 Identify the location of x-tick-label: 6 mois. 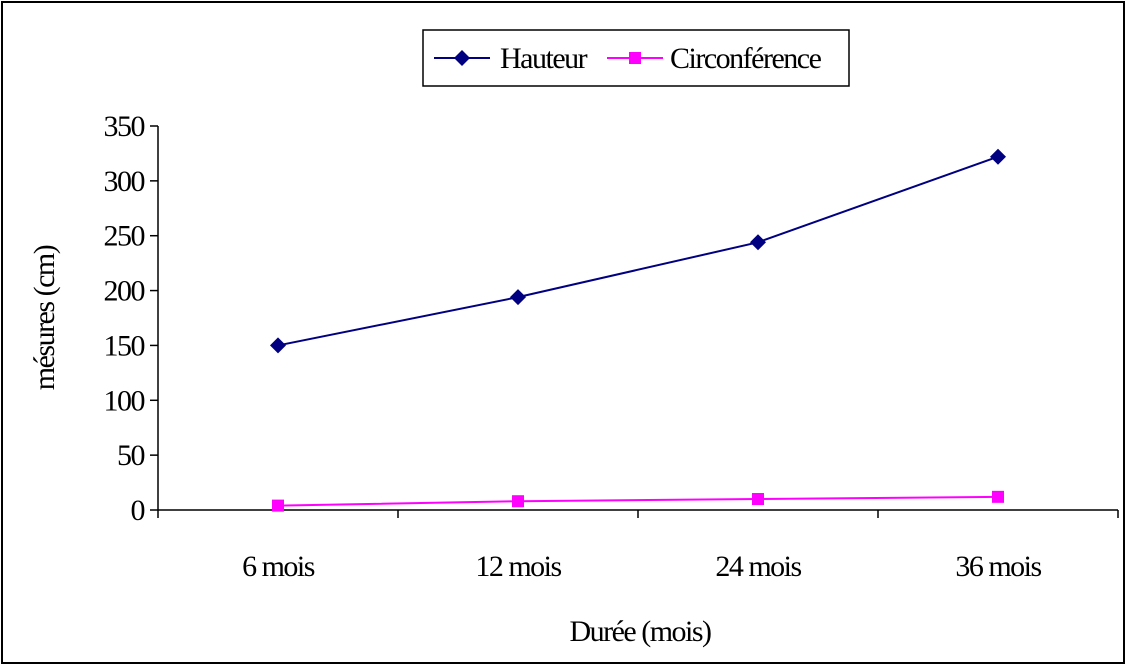
(278, 566).